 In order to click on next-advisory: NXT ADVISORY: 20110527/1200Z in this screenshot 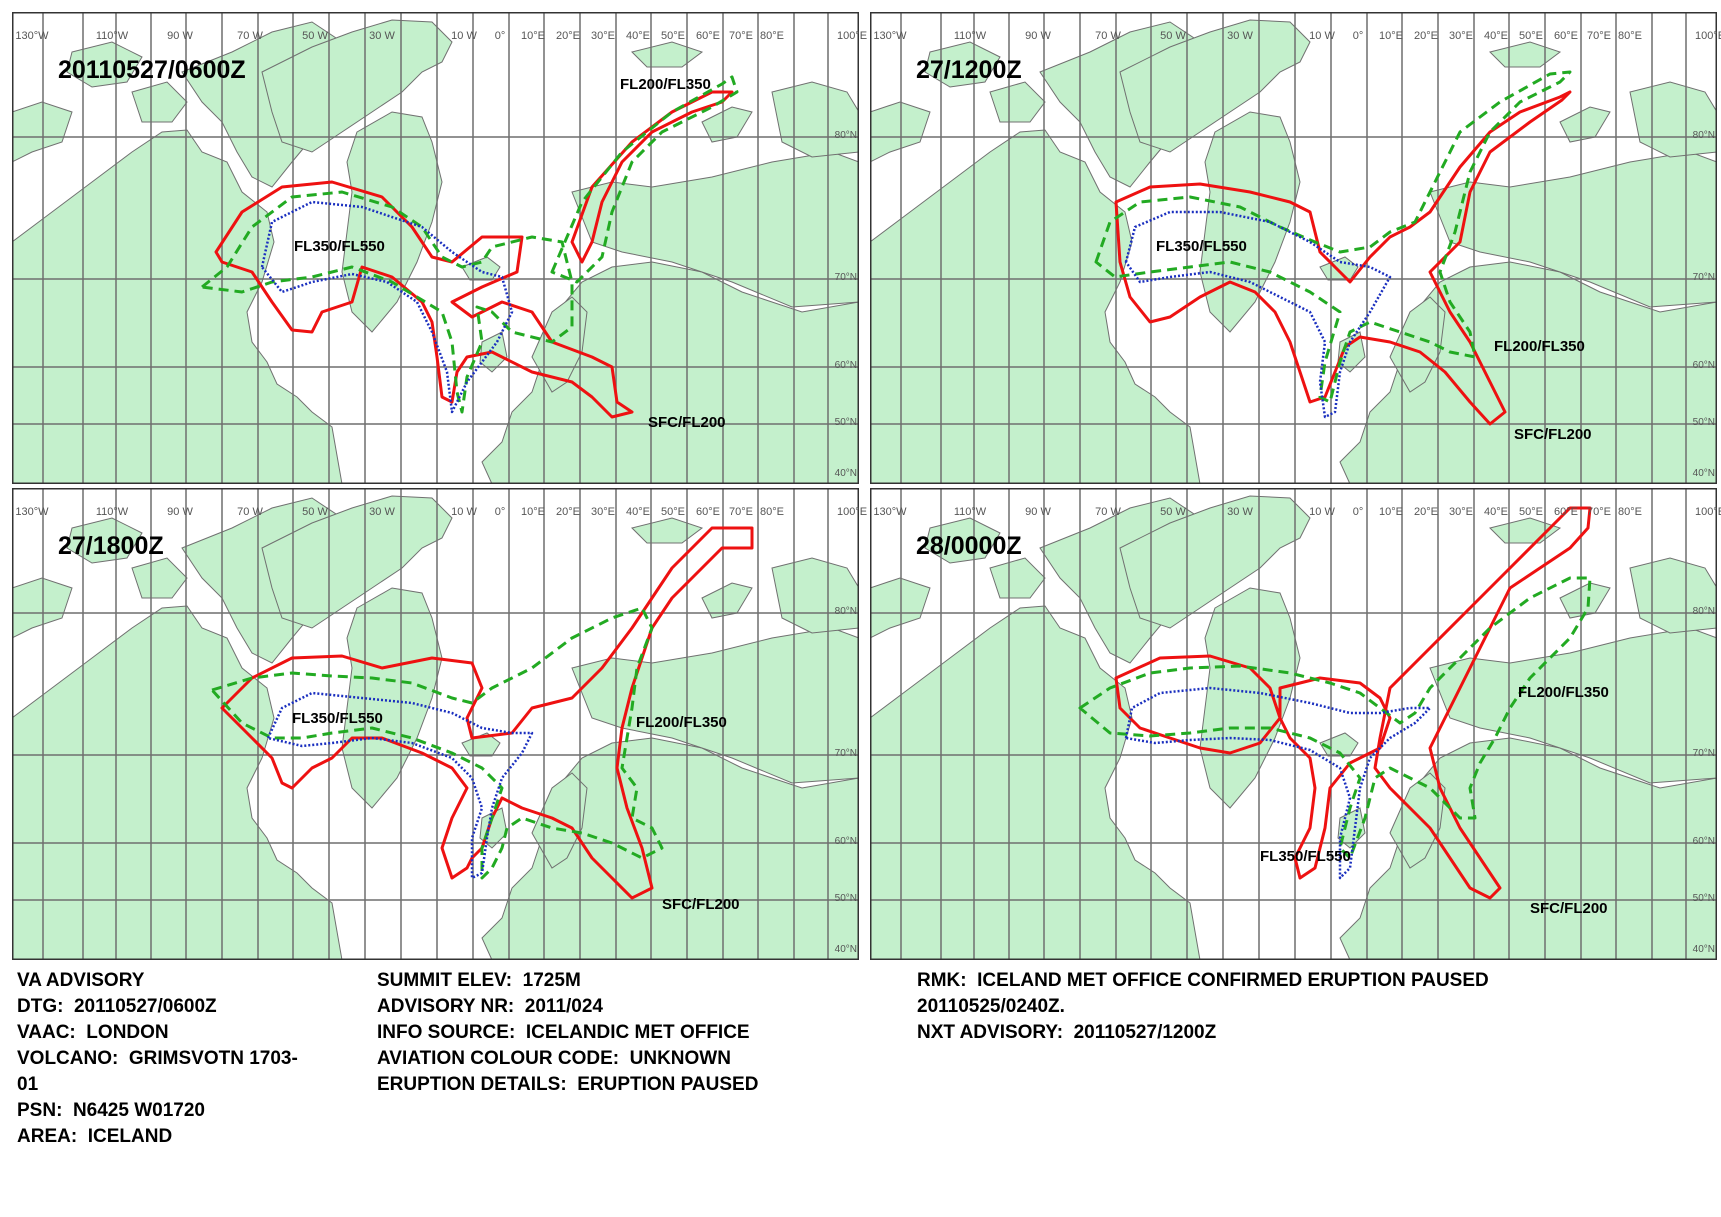, I will do `click(1067, 1032)`.